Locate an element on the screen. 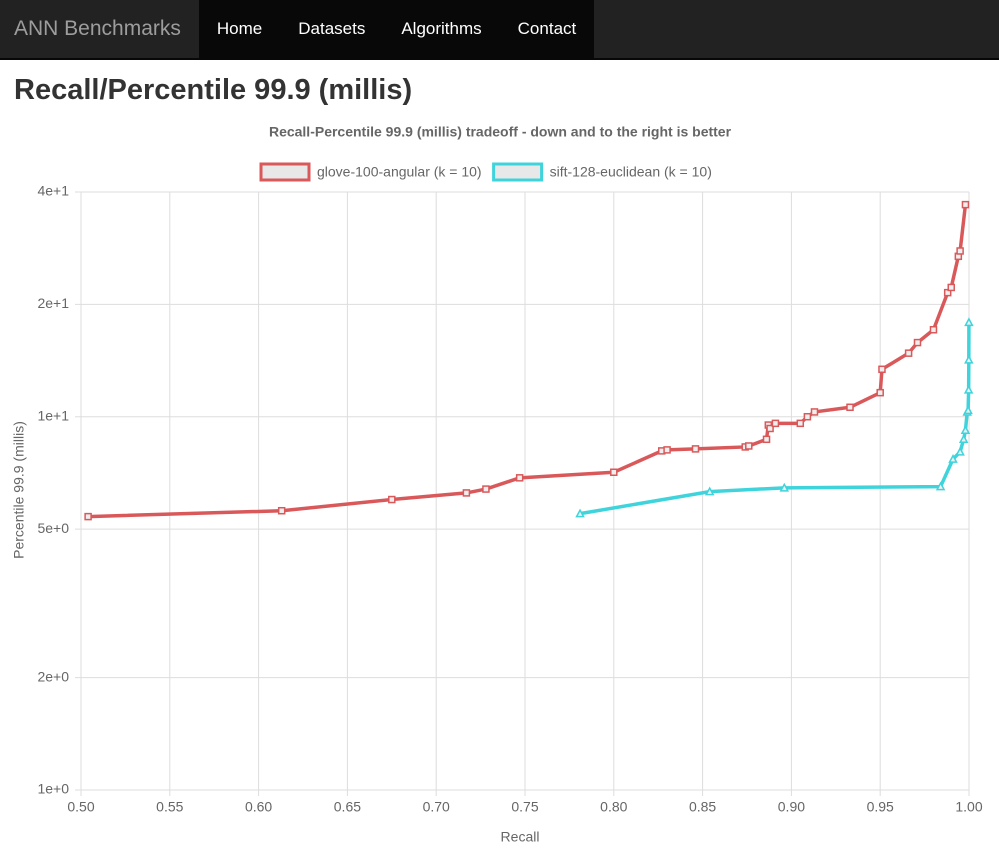 This screenshot has height=865, width=999. legend-label: glove-100-angular (k = 10) is located at coordinates (399, 172).